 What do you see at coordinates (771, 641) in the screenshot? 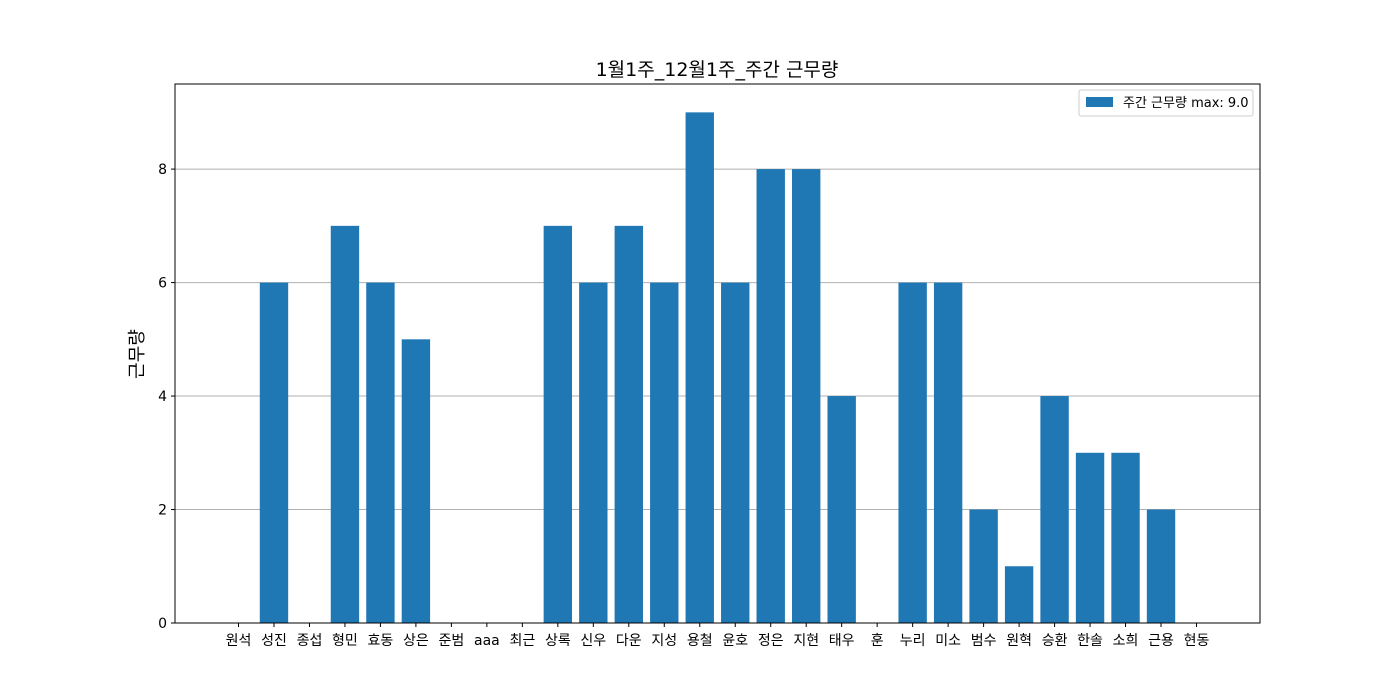
I see `x-tick-label: 정은` at bounding box center [771, 641].